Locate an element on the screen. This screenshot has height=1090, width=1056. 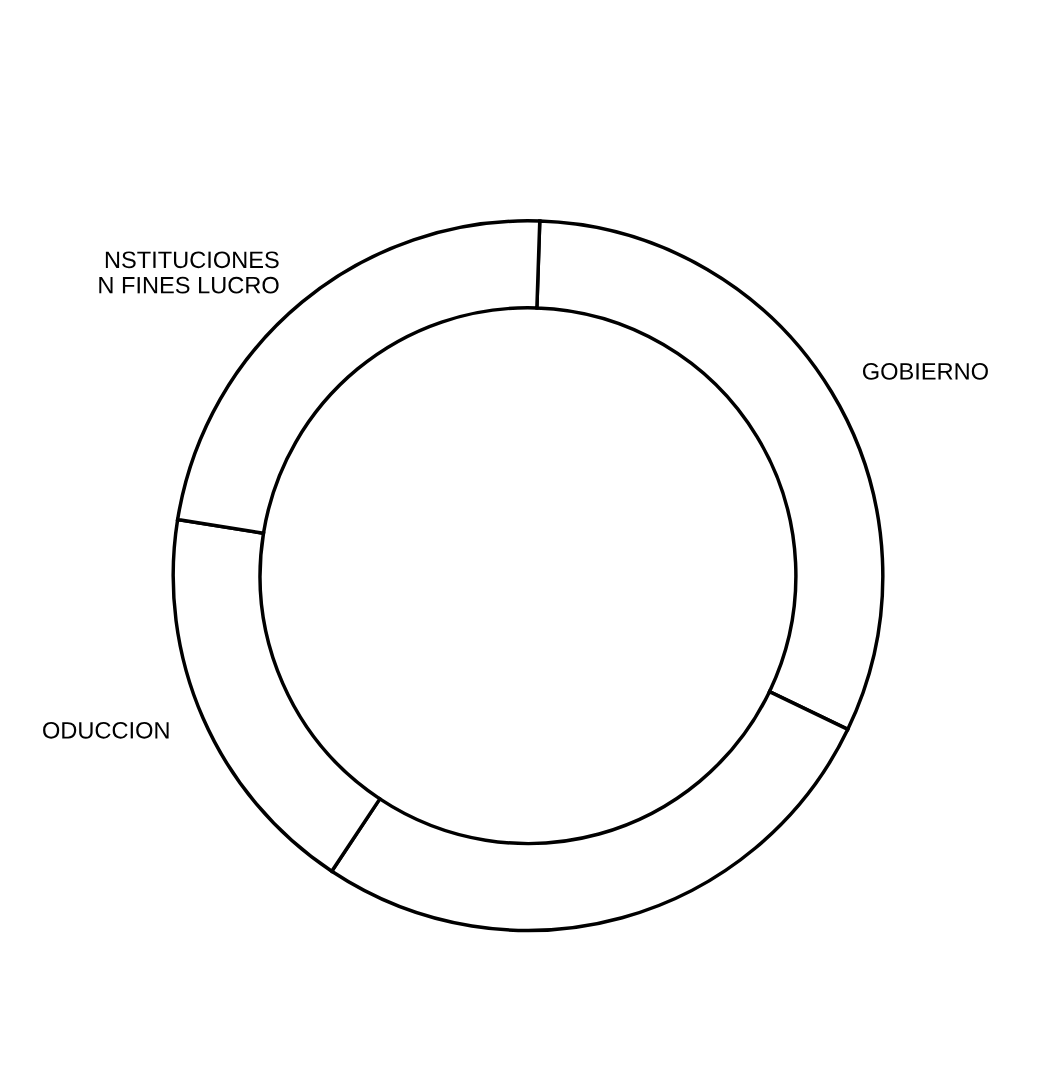
slice-label: GOBIERNO is located at coordinates (925, 371).